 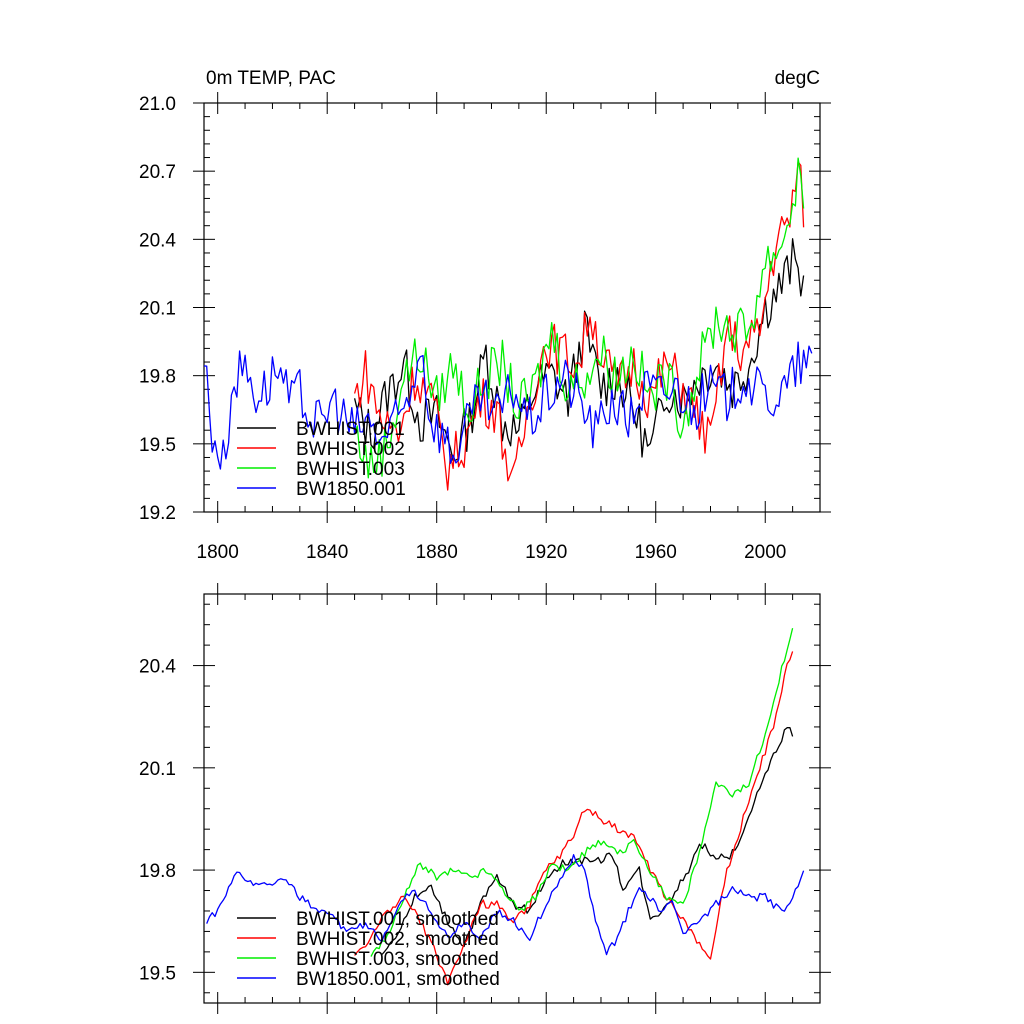 What do you see at coordinates (157, 513) in the screenshot?
I see `y-tick-label: 19.2` at bounding box center [157, 513].